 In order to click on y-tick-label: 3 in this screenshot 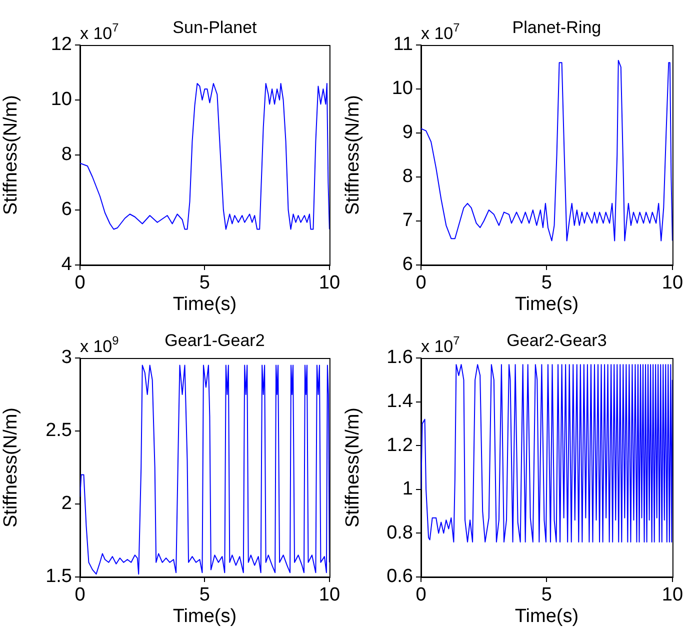, I will do `click(66, 357)`.